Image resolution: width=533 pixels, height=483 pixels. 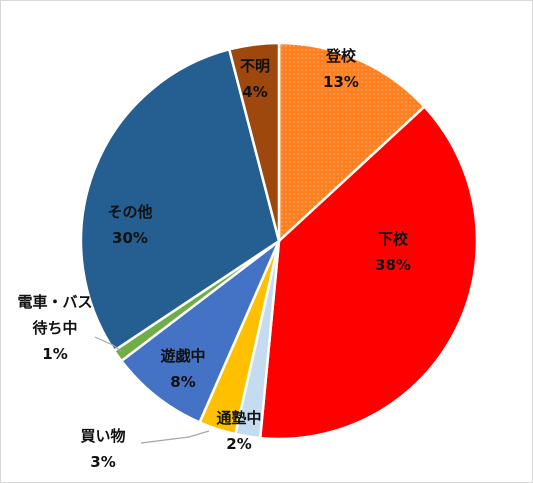 I want to click on slice-label: 遊戯中, so click(x=182, y=356).